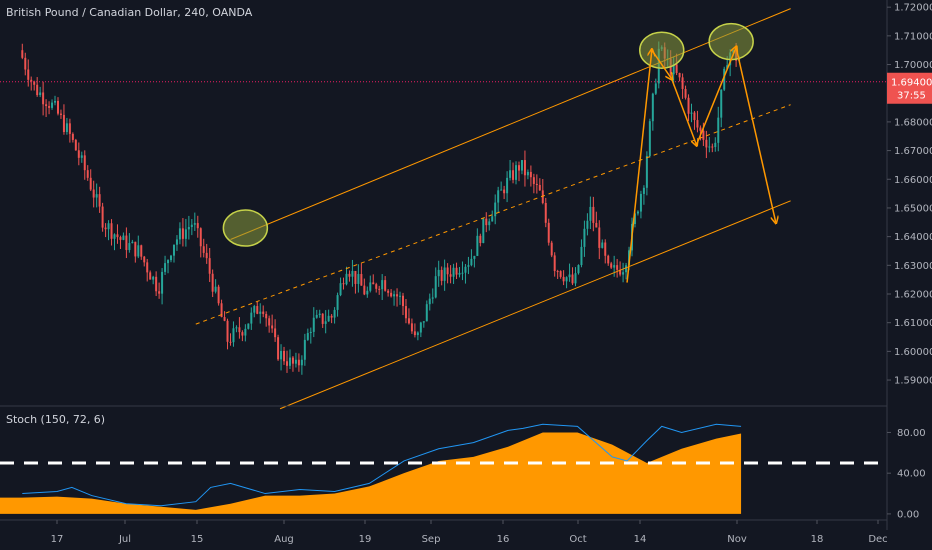 The image size is (932, 550). I want to click on stoch-y-tick-label: 80.00, so click(911, 433).